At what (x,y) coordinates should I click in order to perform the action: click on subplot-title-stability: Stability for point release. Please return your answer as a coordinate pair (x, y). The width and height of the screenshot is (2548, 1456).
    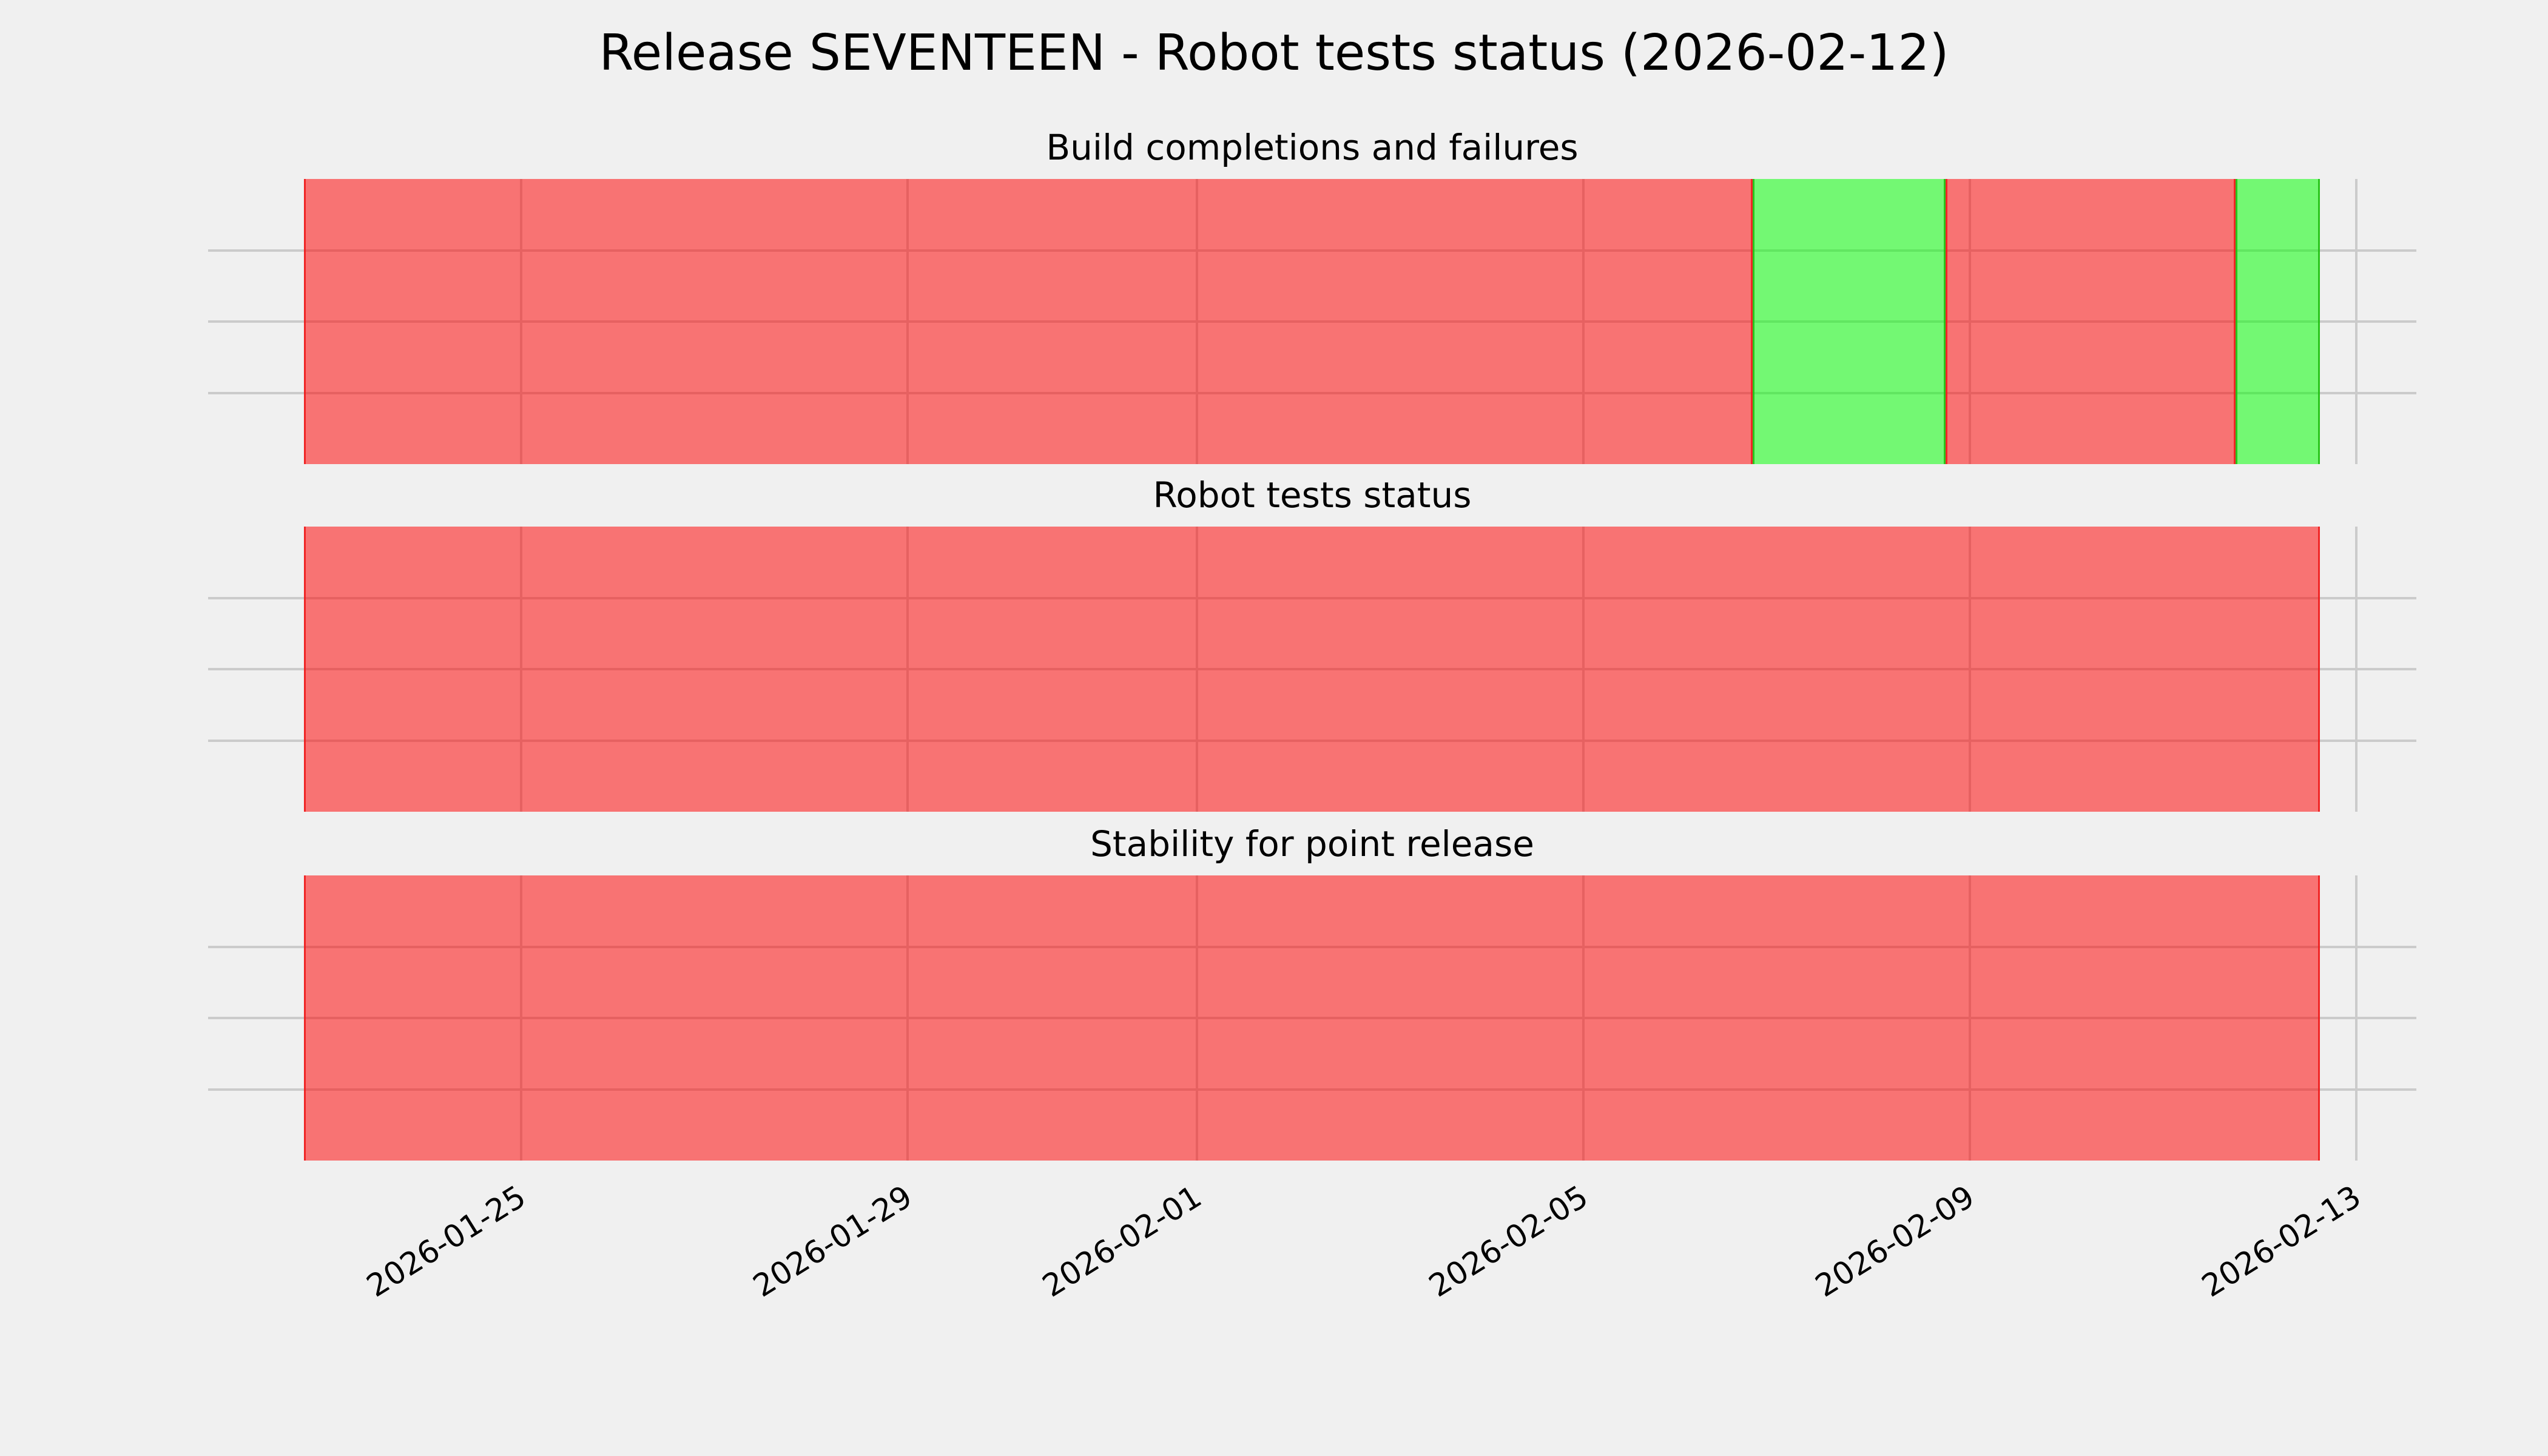
    Looking at the image, I should click on (1312, 843).